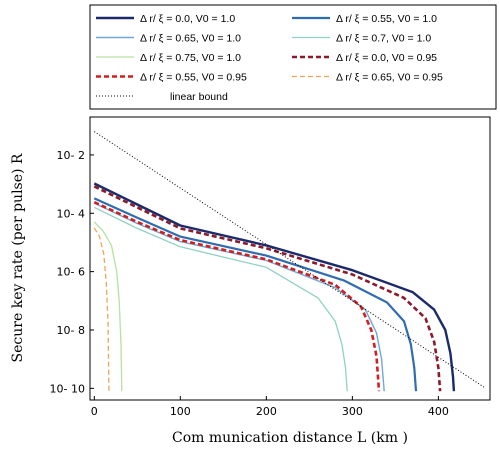 This screenshot has width=500, height=455. Describe the element at coordinates (383, 39) in the screenshot. I see `legend-label: Δ r/ ξ = 0.7, V0 = 1.0` at that location.